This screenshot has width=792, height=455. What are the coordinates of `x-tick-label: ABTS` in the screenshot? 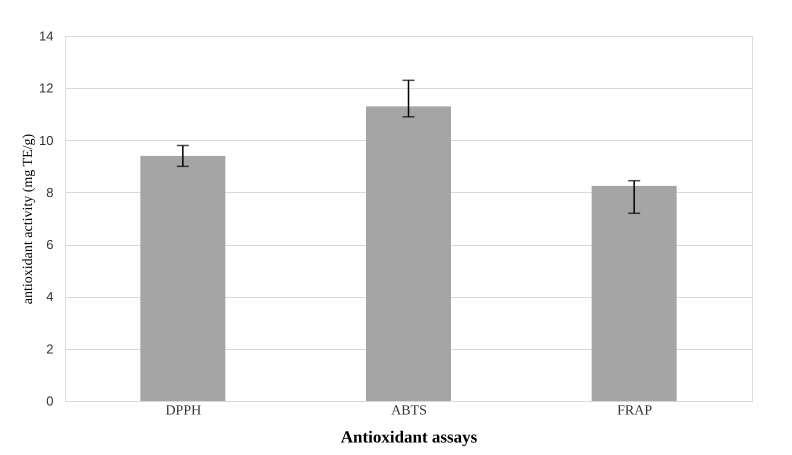 It's located at (409, 411).